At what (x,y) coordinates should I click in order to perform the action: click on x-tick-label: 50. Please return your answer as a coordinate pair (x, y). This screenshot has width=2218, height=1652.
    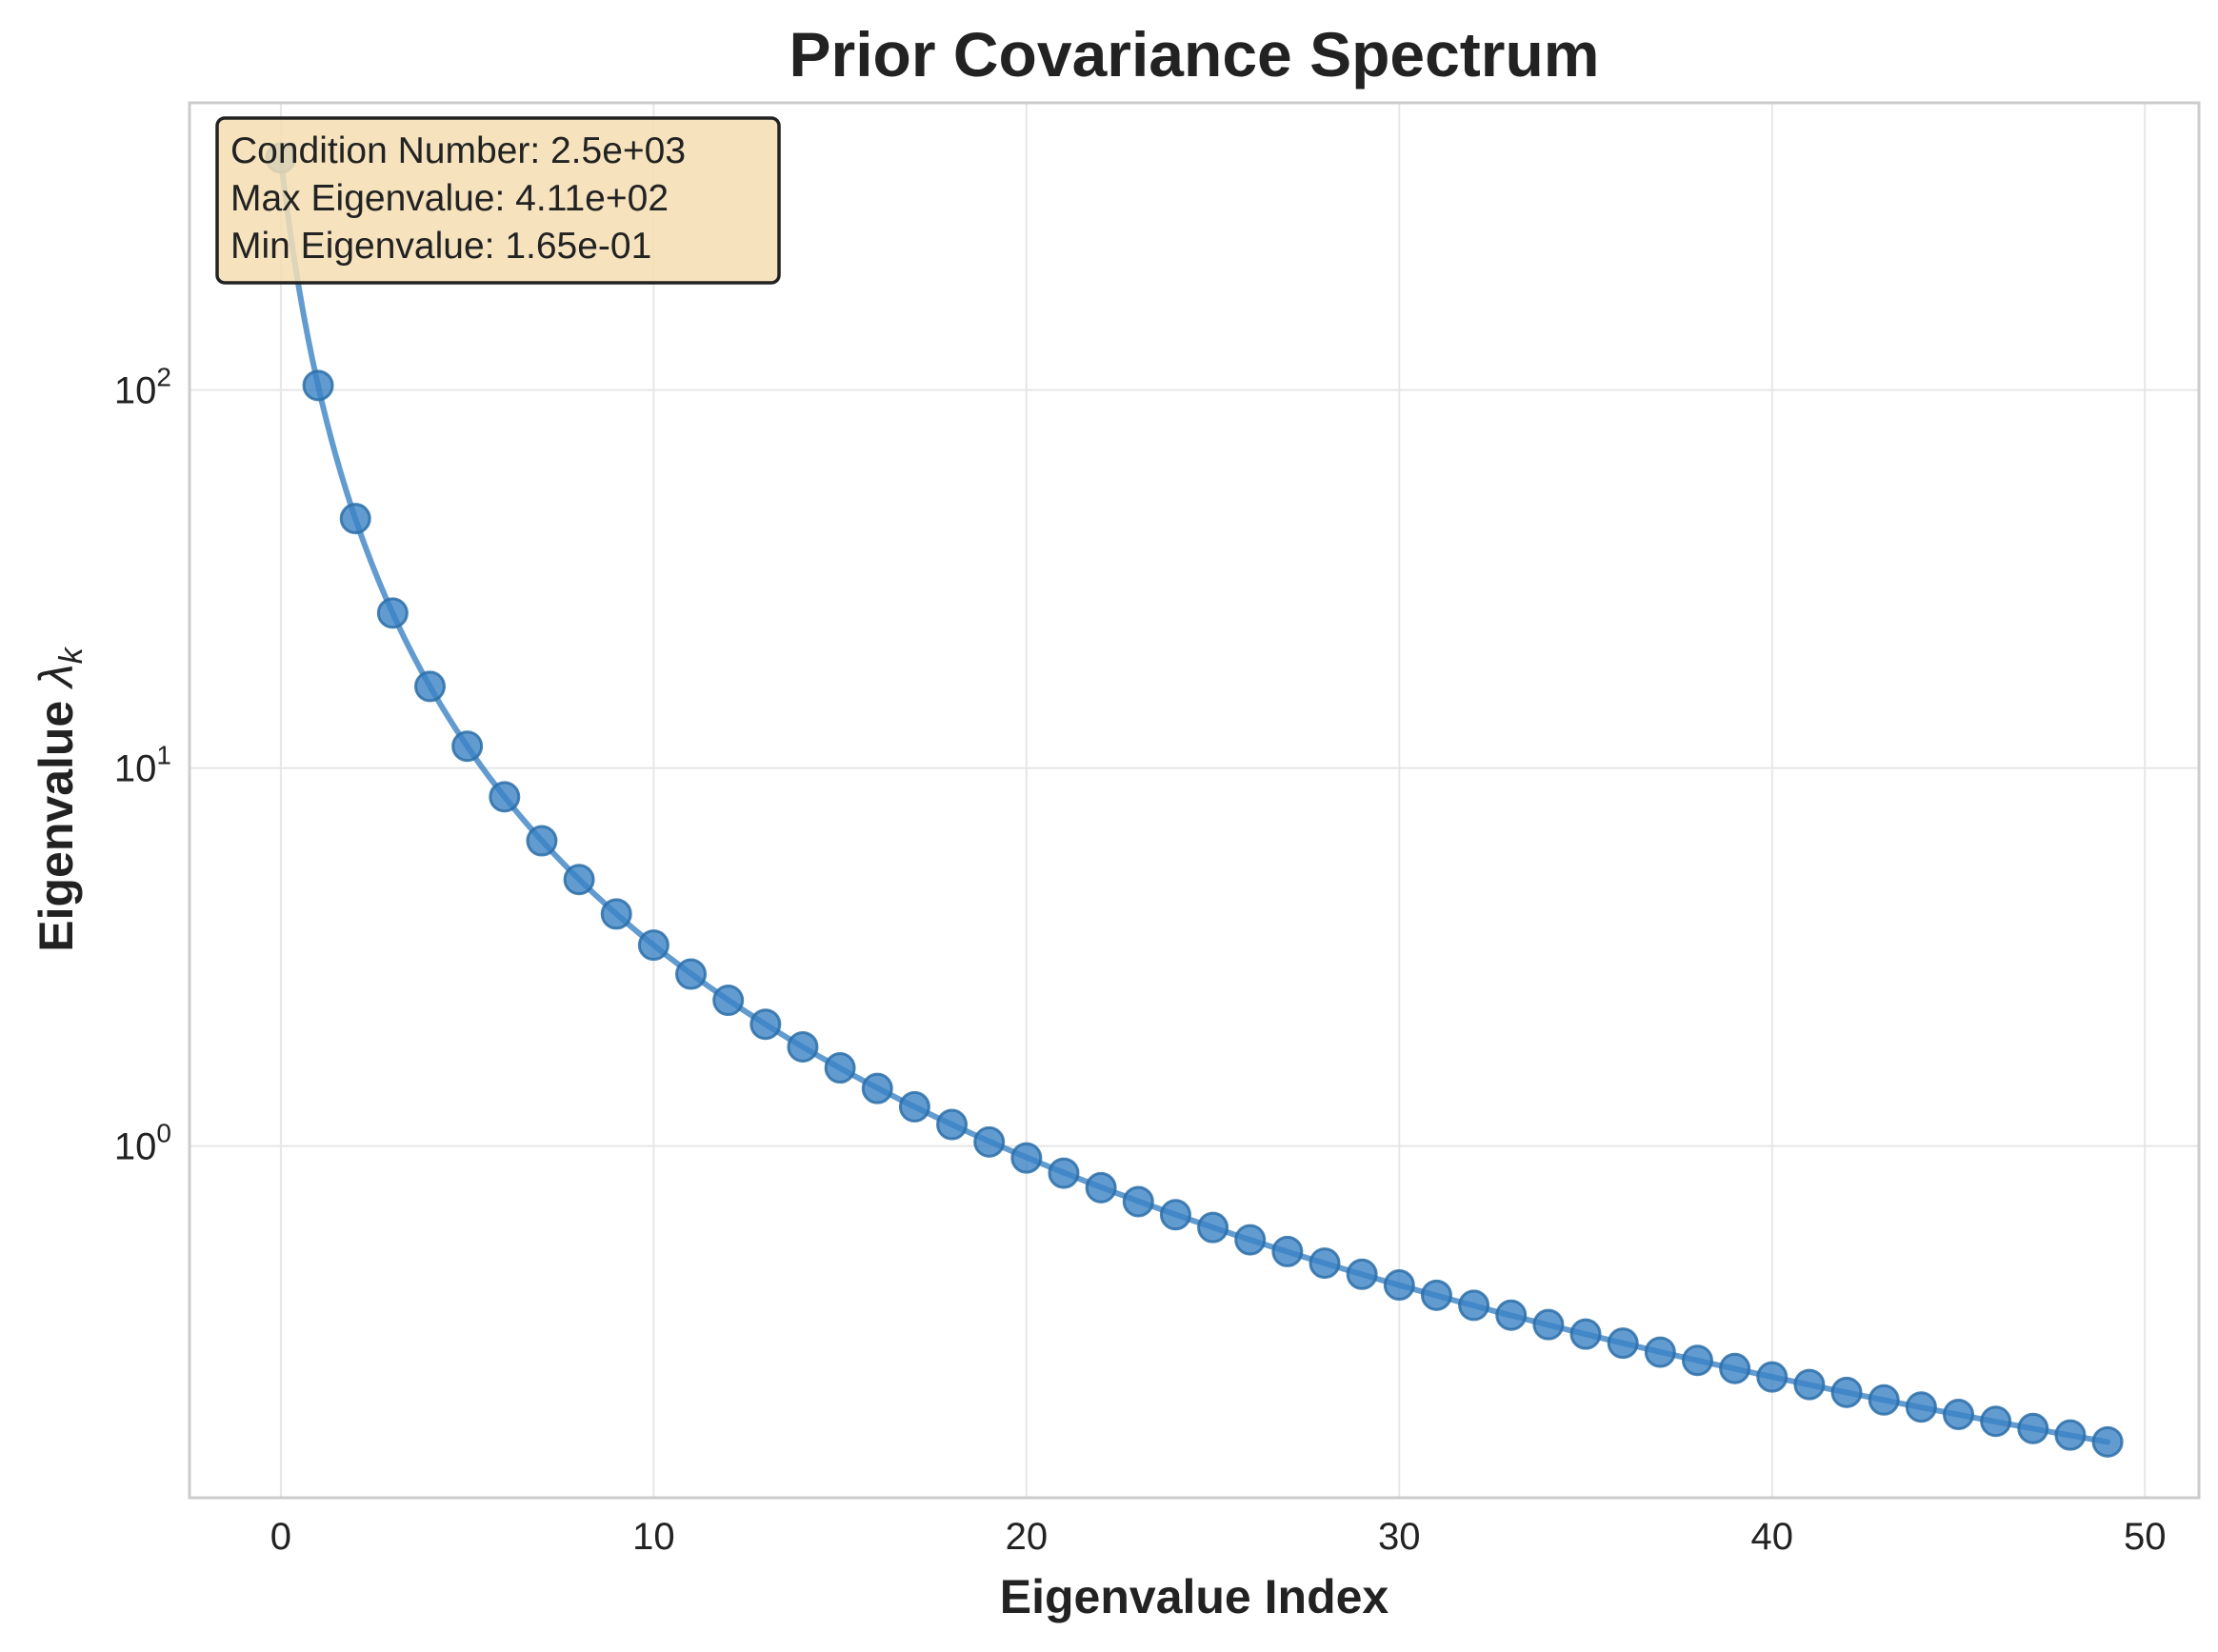
    Looking at the image, I should click on (2145, 1537).